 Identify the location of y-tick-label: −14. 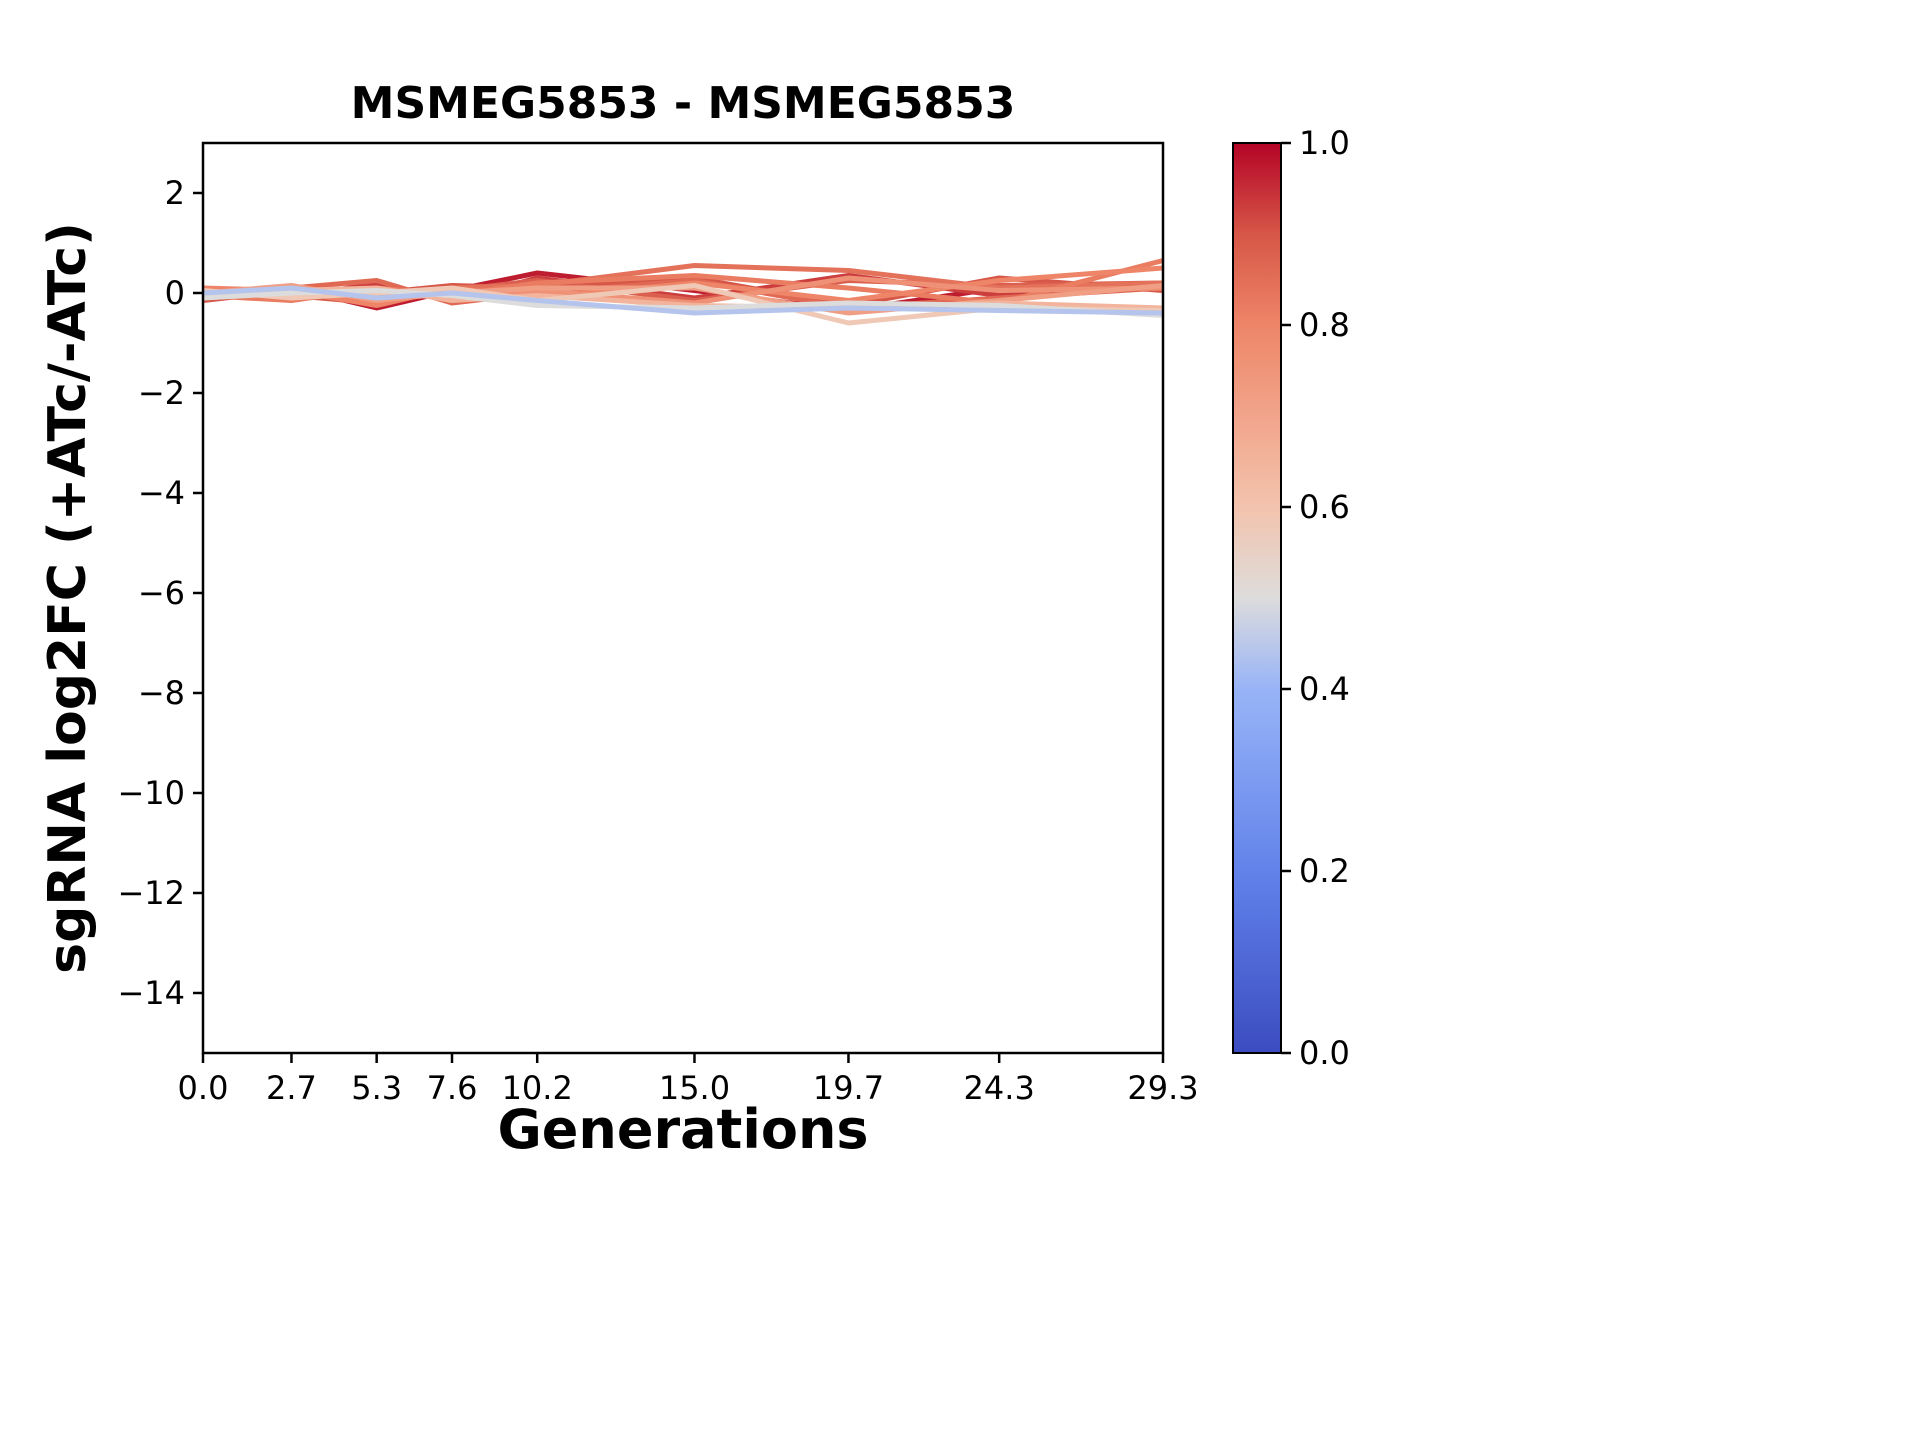
(151, 993).